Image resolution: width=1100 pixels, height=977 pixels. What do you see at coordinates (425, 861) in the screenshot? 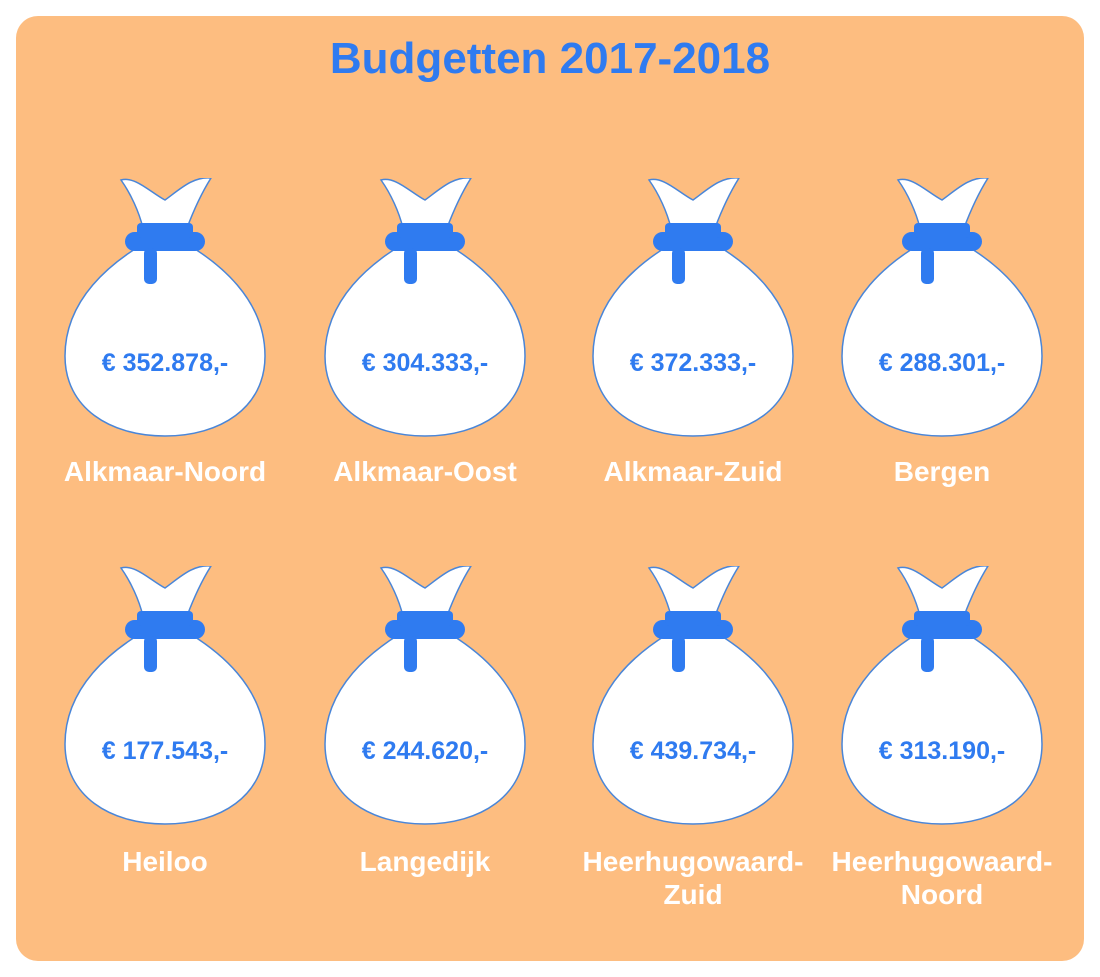
I see `region-label: Langedijk` at bounding box center [425, 861].